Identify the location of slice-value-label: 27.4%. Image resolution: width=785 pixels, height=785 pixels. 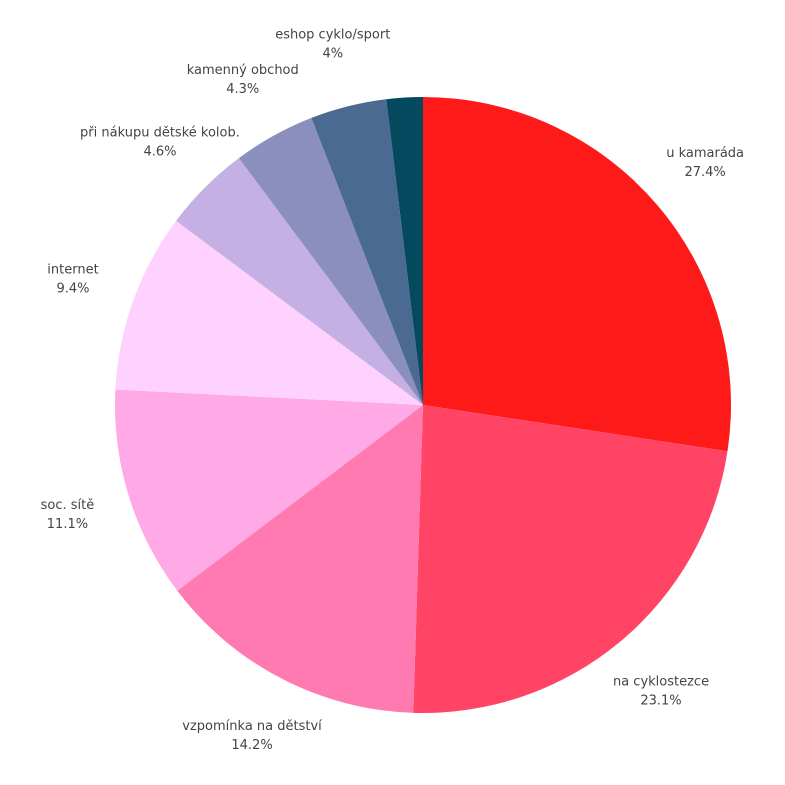
(704, 172).